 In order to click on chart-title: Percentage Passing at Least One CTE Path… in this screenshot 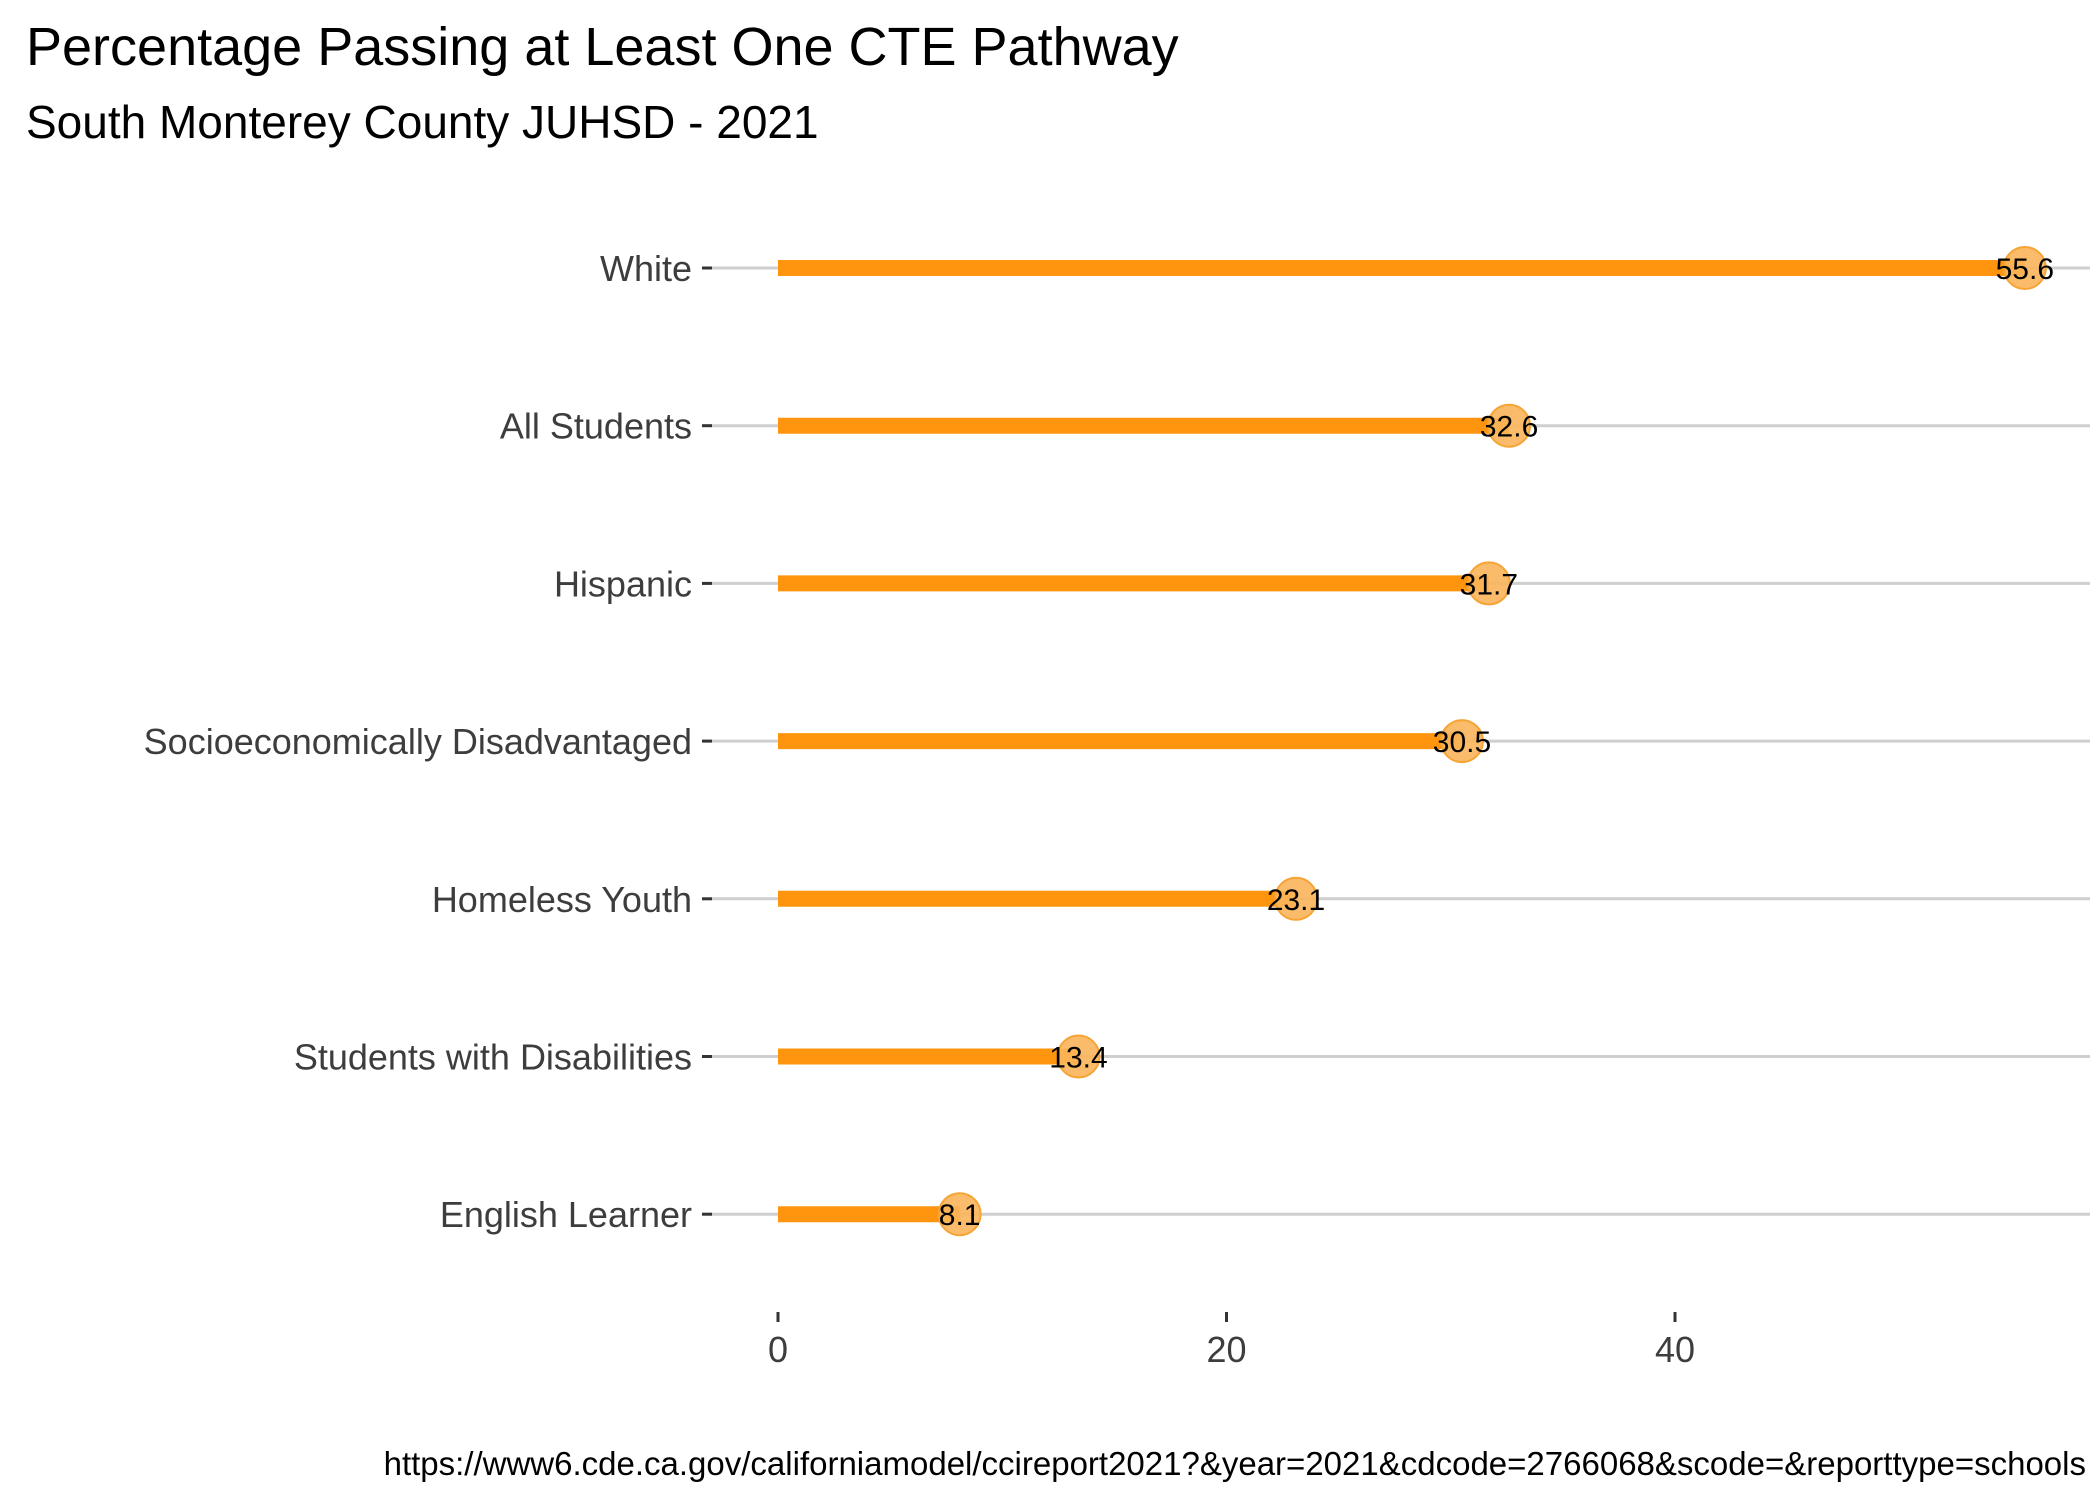, I will do `click(602, 47)`.